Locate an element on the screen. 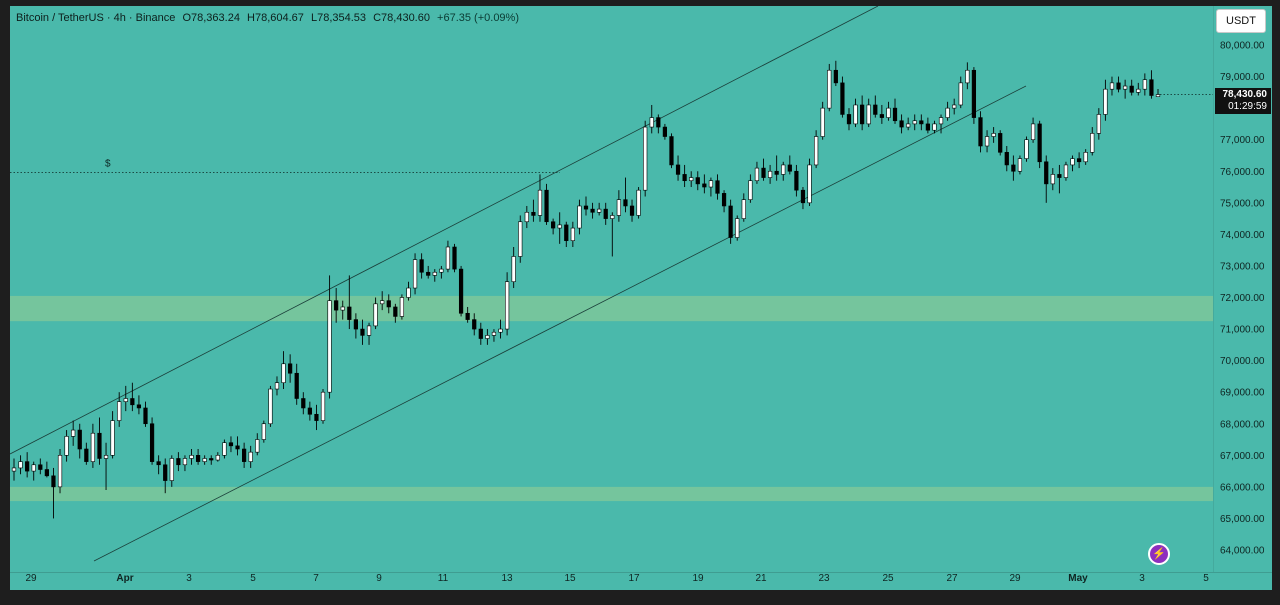 The width and height of the screenshot is (1280, 605). price-axis-label: 66,000.00 is located at coordinates (1242, 487).